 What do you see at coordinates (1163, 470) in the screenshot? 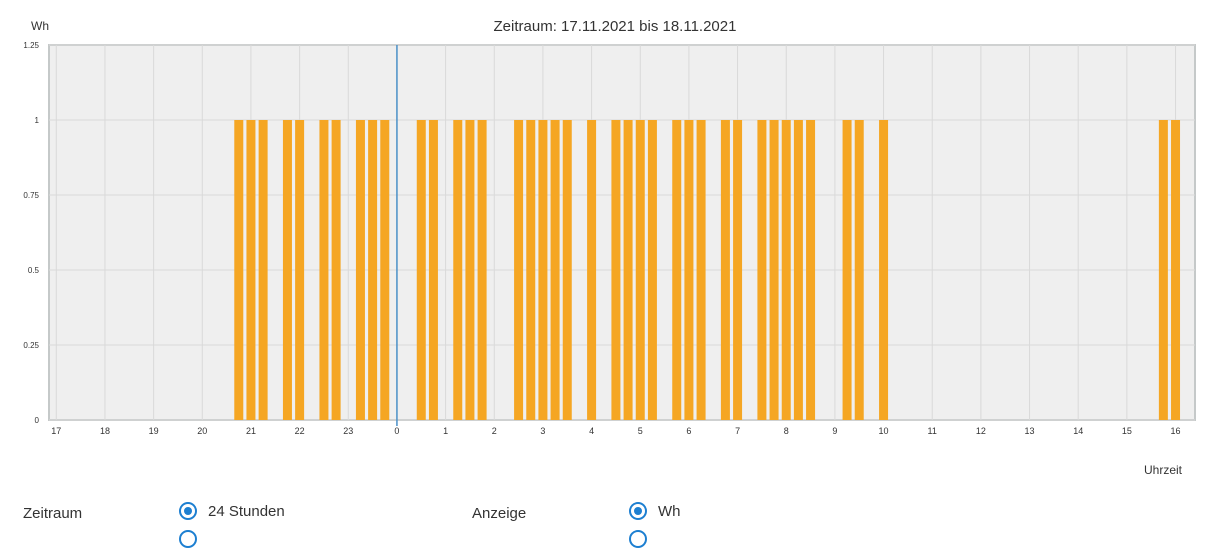
I see `x-axis-label: Uhrzeit` at bounding box center [1163, 470].